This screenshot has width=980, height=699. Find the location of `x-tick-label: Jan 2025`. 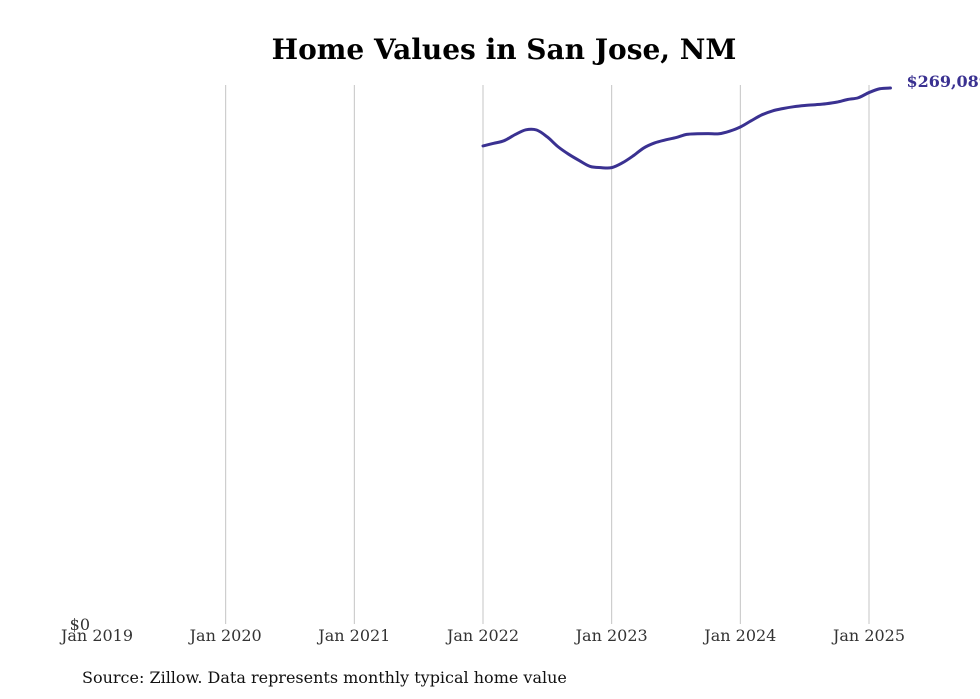

x-tick-label: Jan 2025 is located at coordinates (868, 635).